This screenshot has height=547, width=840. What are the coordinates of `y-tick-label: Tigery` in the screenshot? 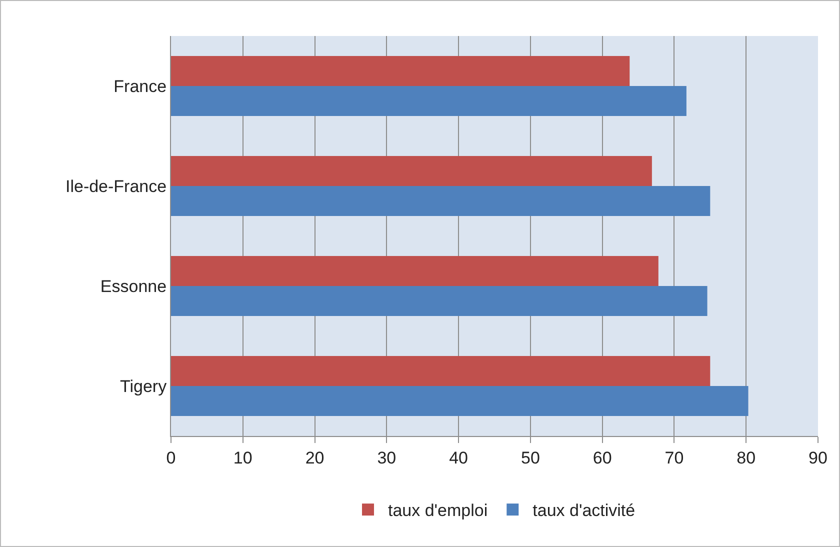 It's located at (144, 386).